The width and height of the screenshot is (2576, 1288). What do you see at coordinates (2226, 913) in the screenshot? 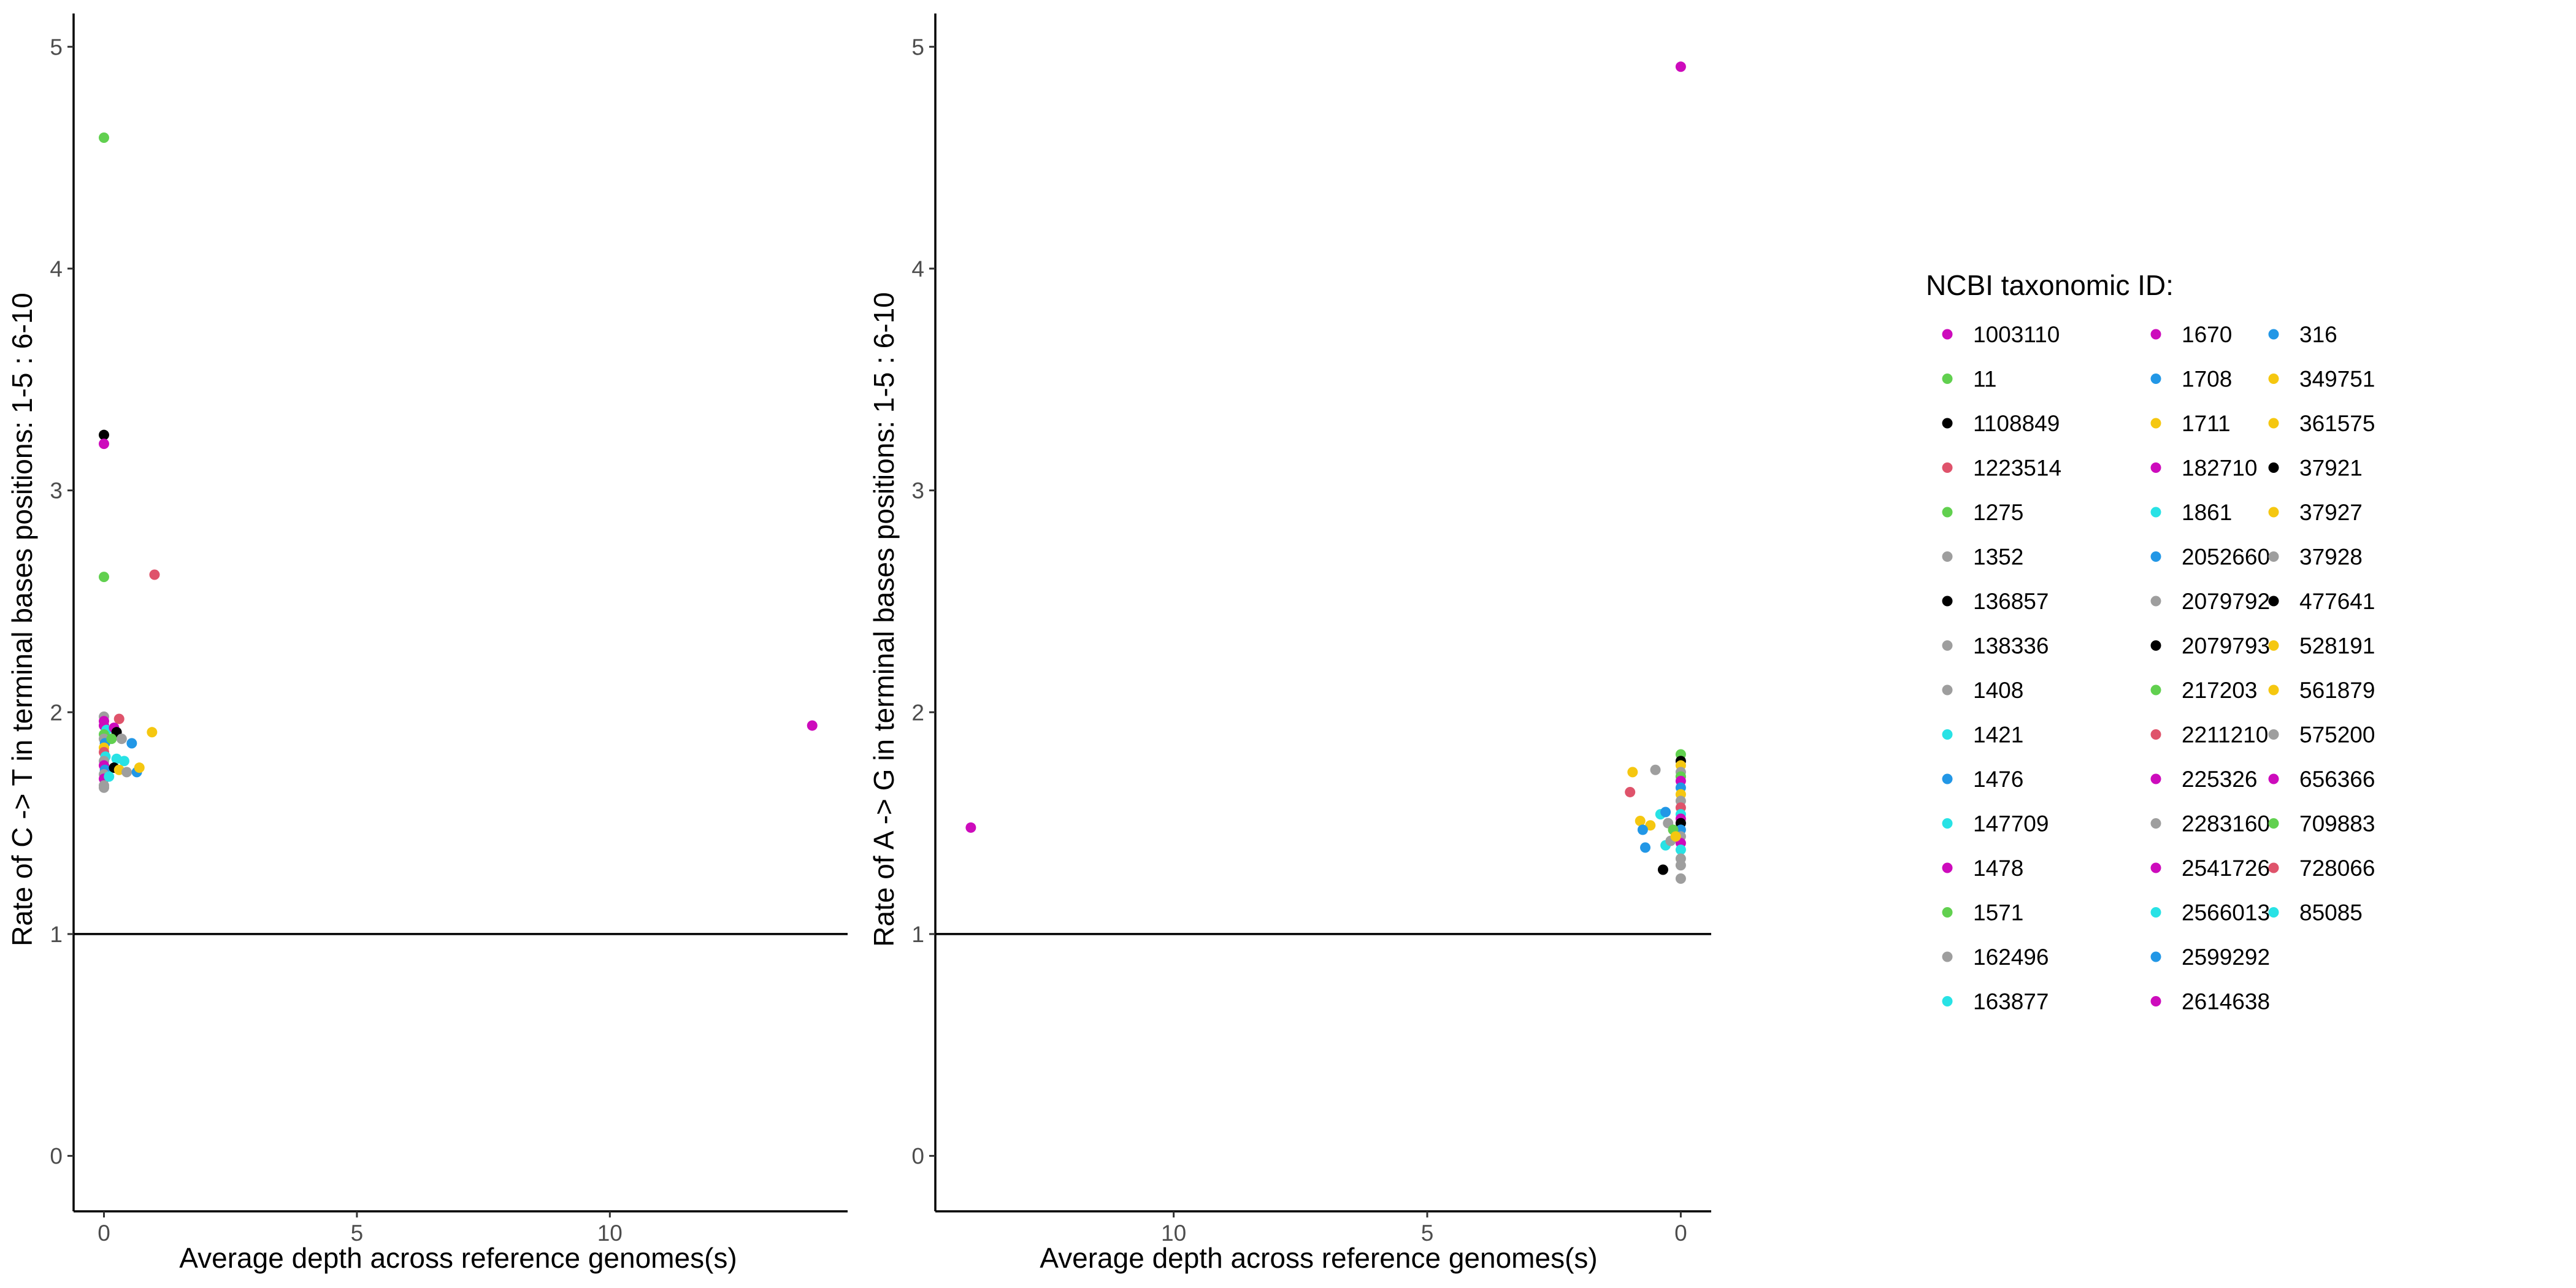
I see `legend-label: 2566013` at bounding box center [2226, 913].